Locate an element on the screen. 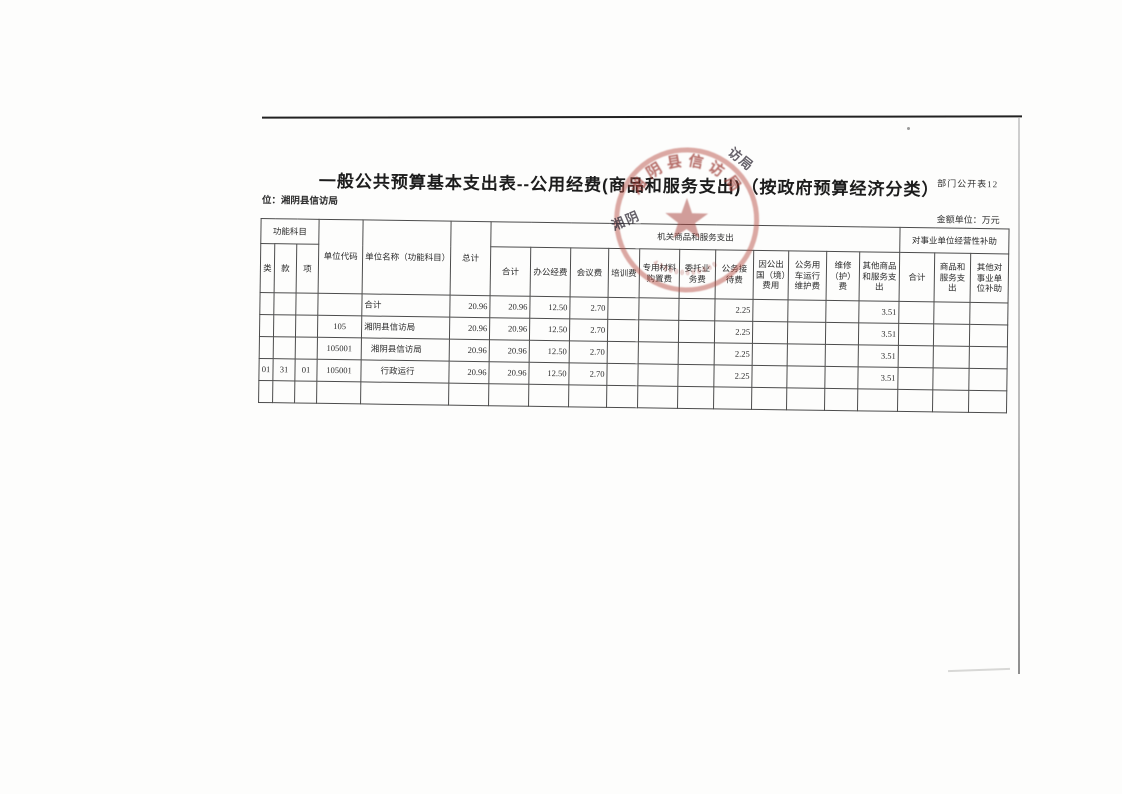  table-cell: 2.70 is located at coordinates (588, 374).